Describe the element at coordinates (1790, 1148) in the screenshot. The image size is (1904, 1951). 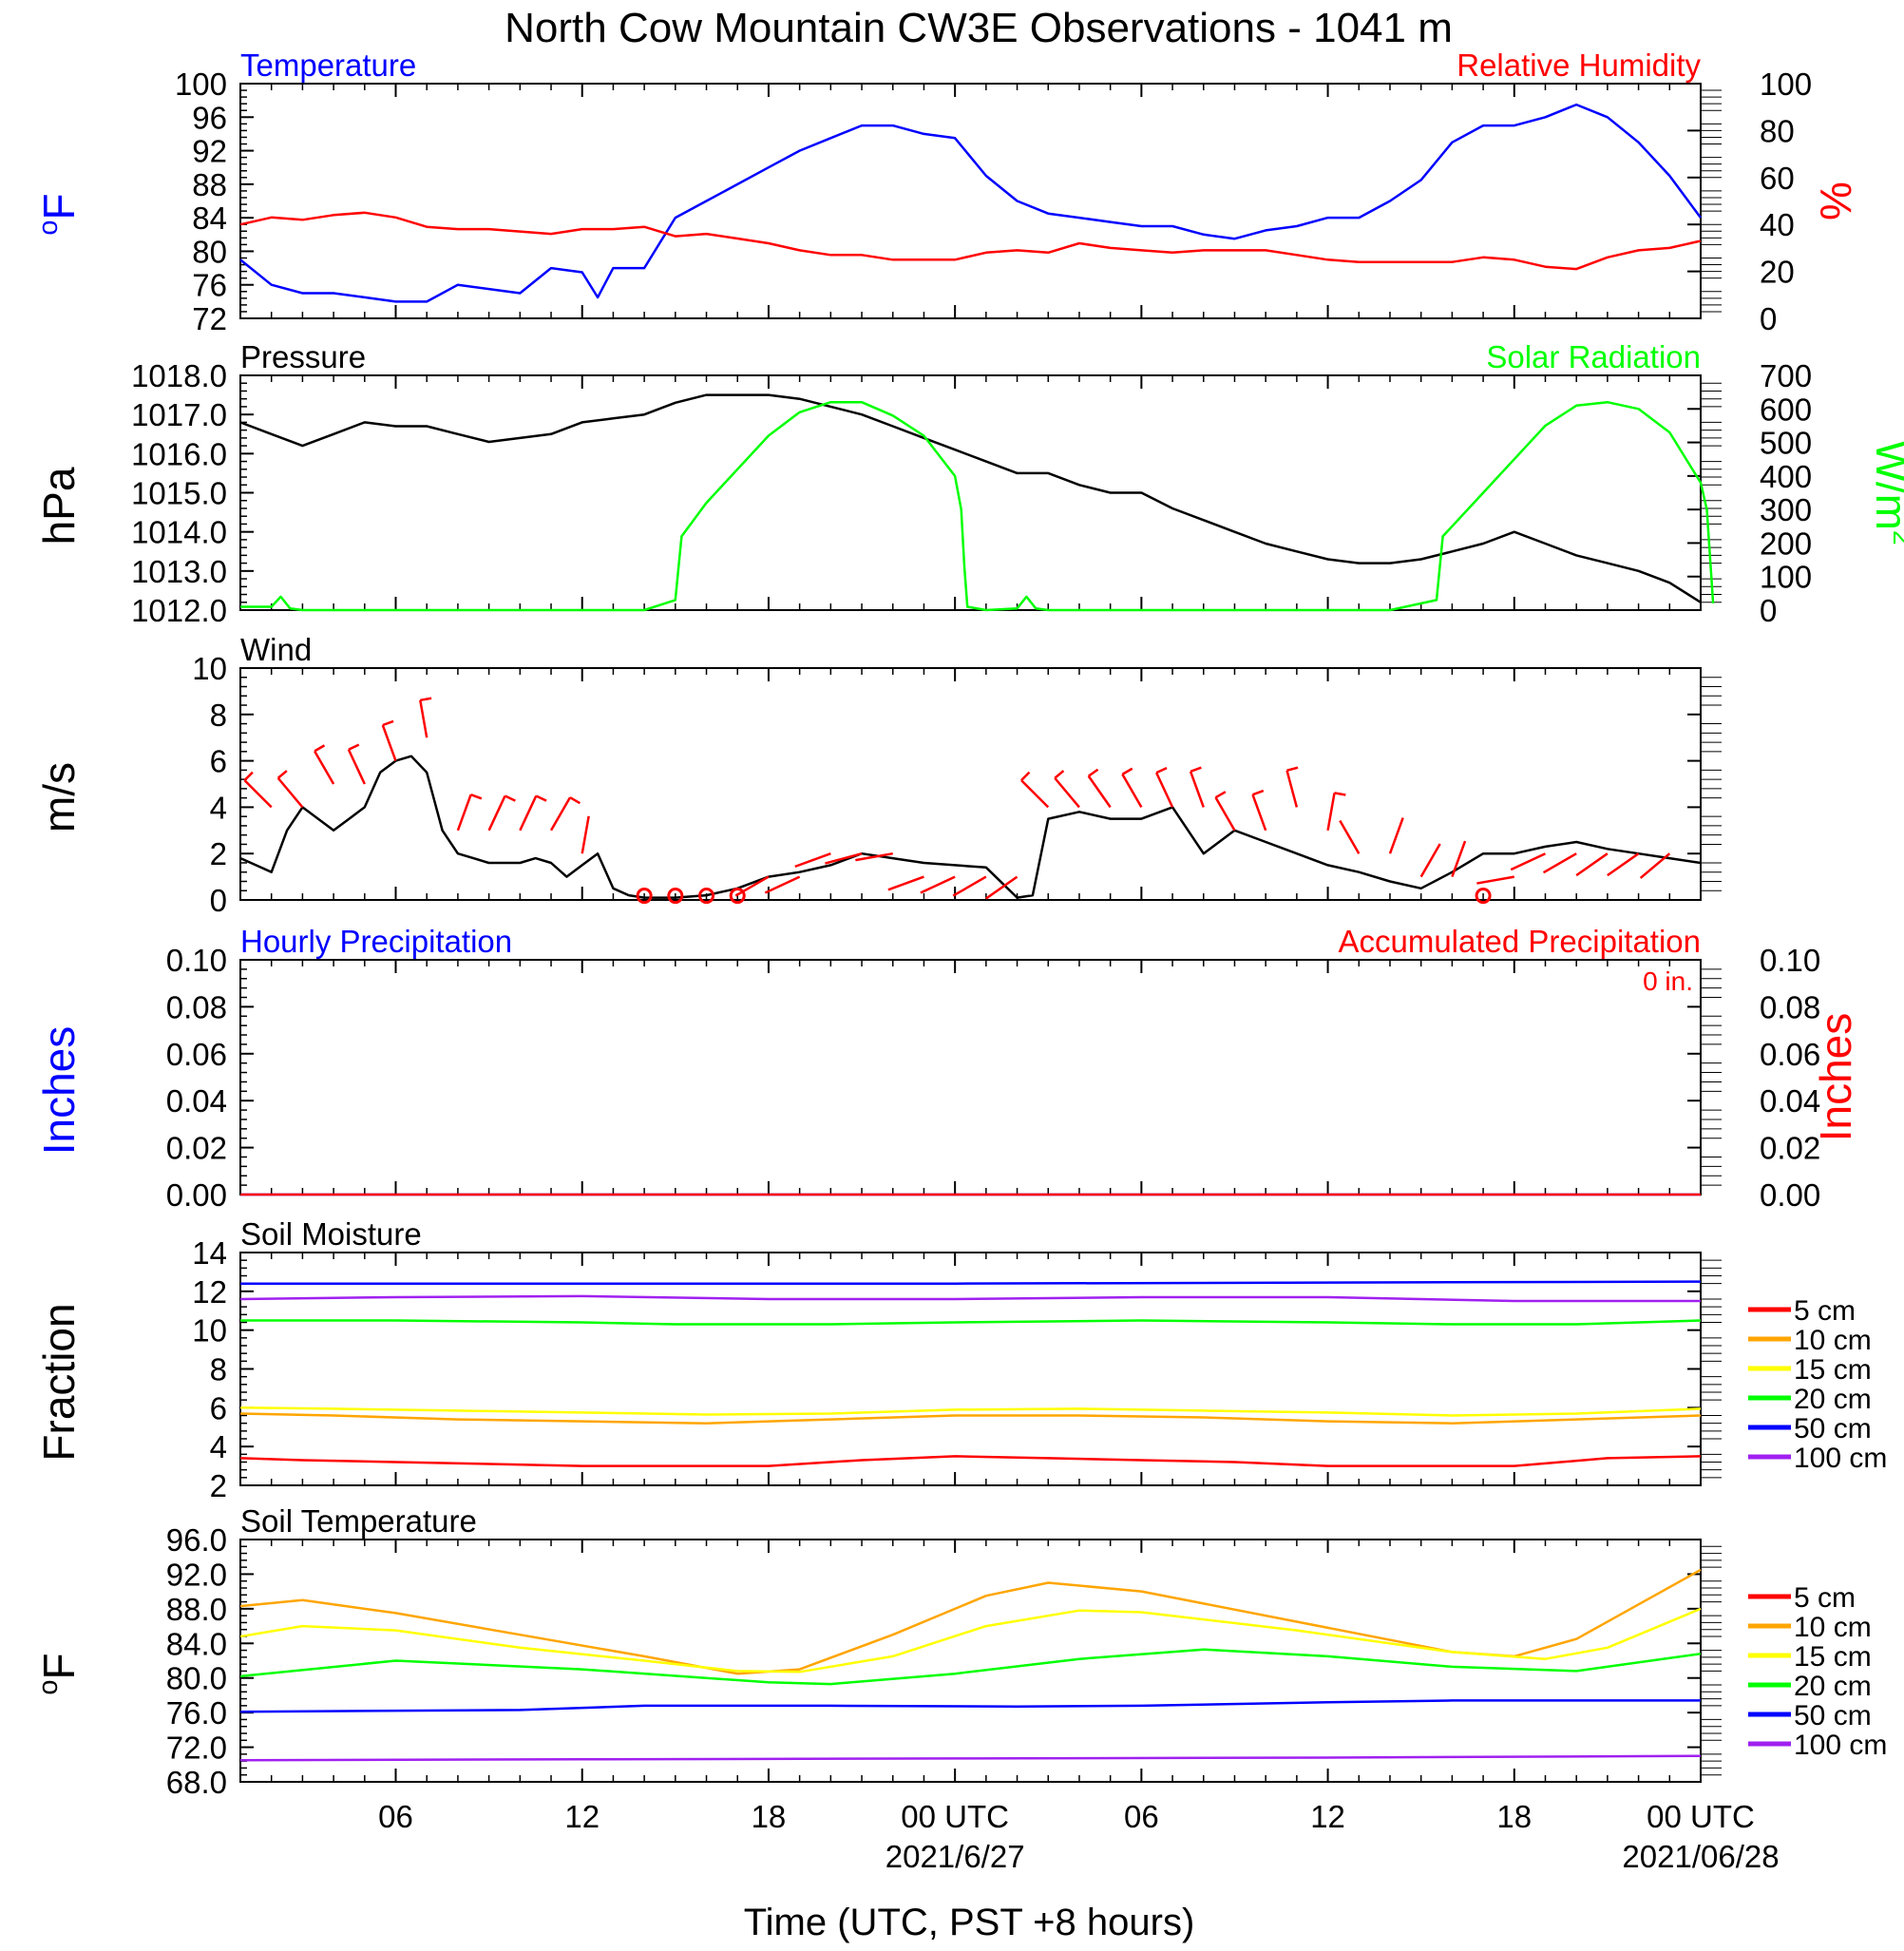
I see `y-tick-label-right: 0.02` at that location.